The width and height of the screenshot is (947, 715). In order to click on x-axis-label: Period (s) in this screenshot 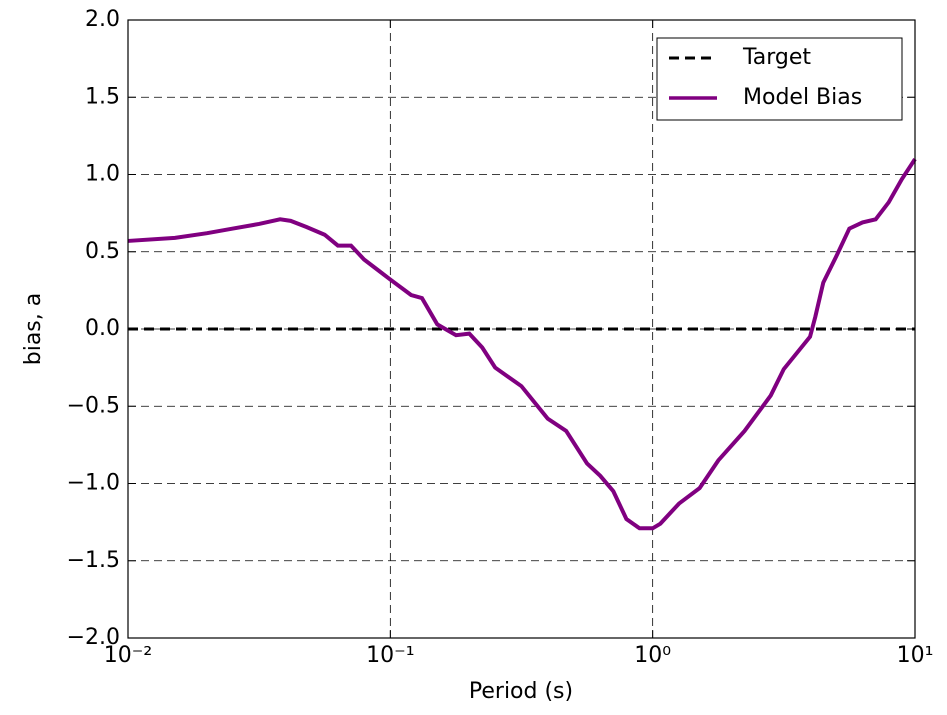, I will do `click(521, 691)`.